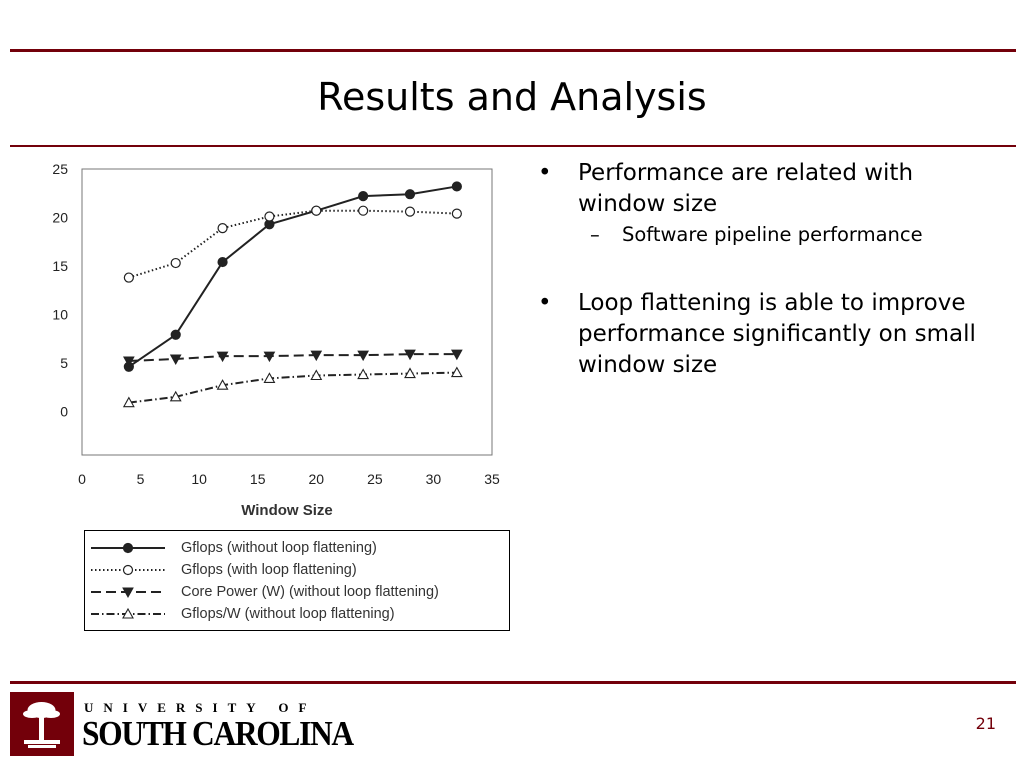 The width and height of the screenshot is (1024, 768). What do you see at coordinates (64, 363) in the screenshot?
I see `y-tick-label: 5` at bounding box center [64, 363].